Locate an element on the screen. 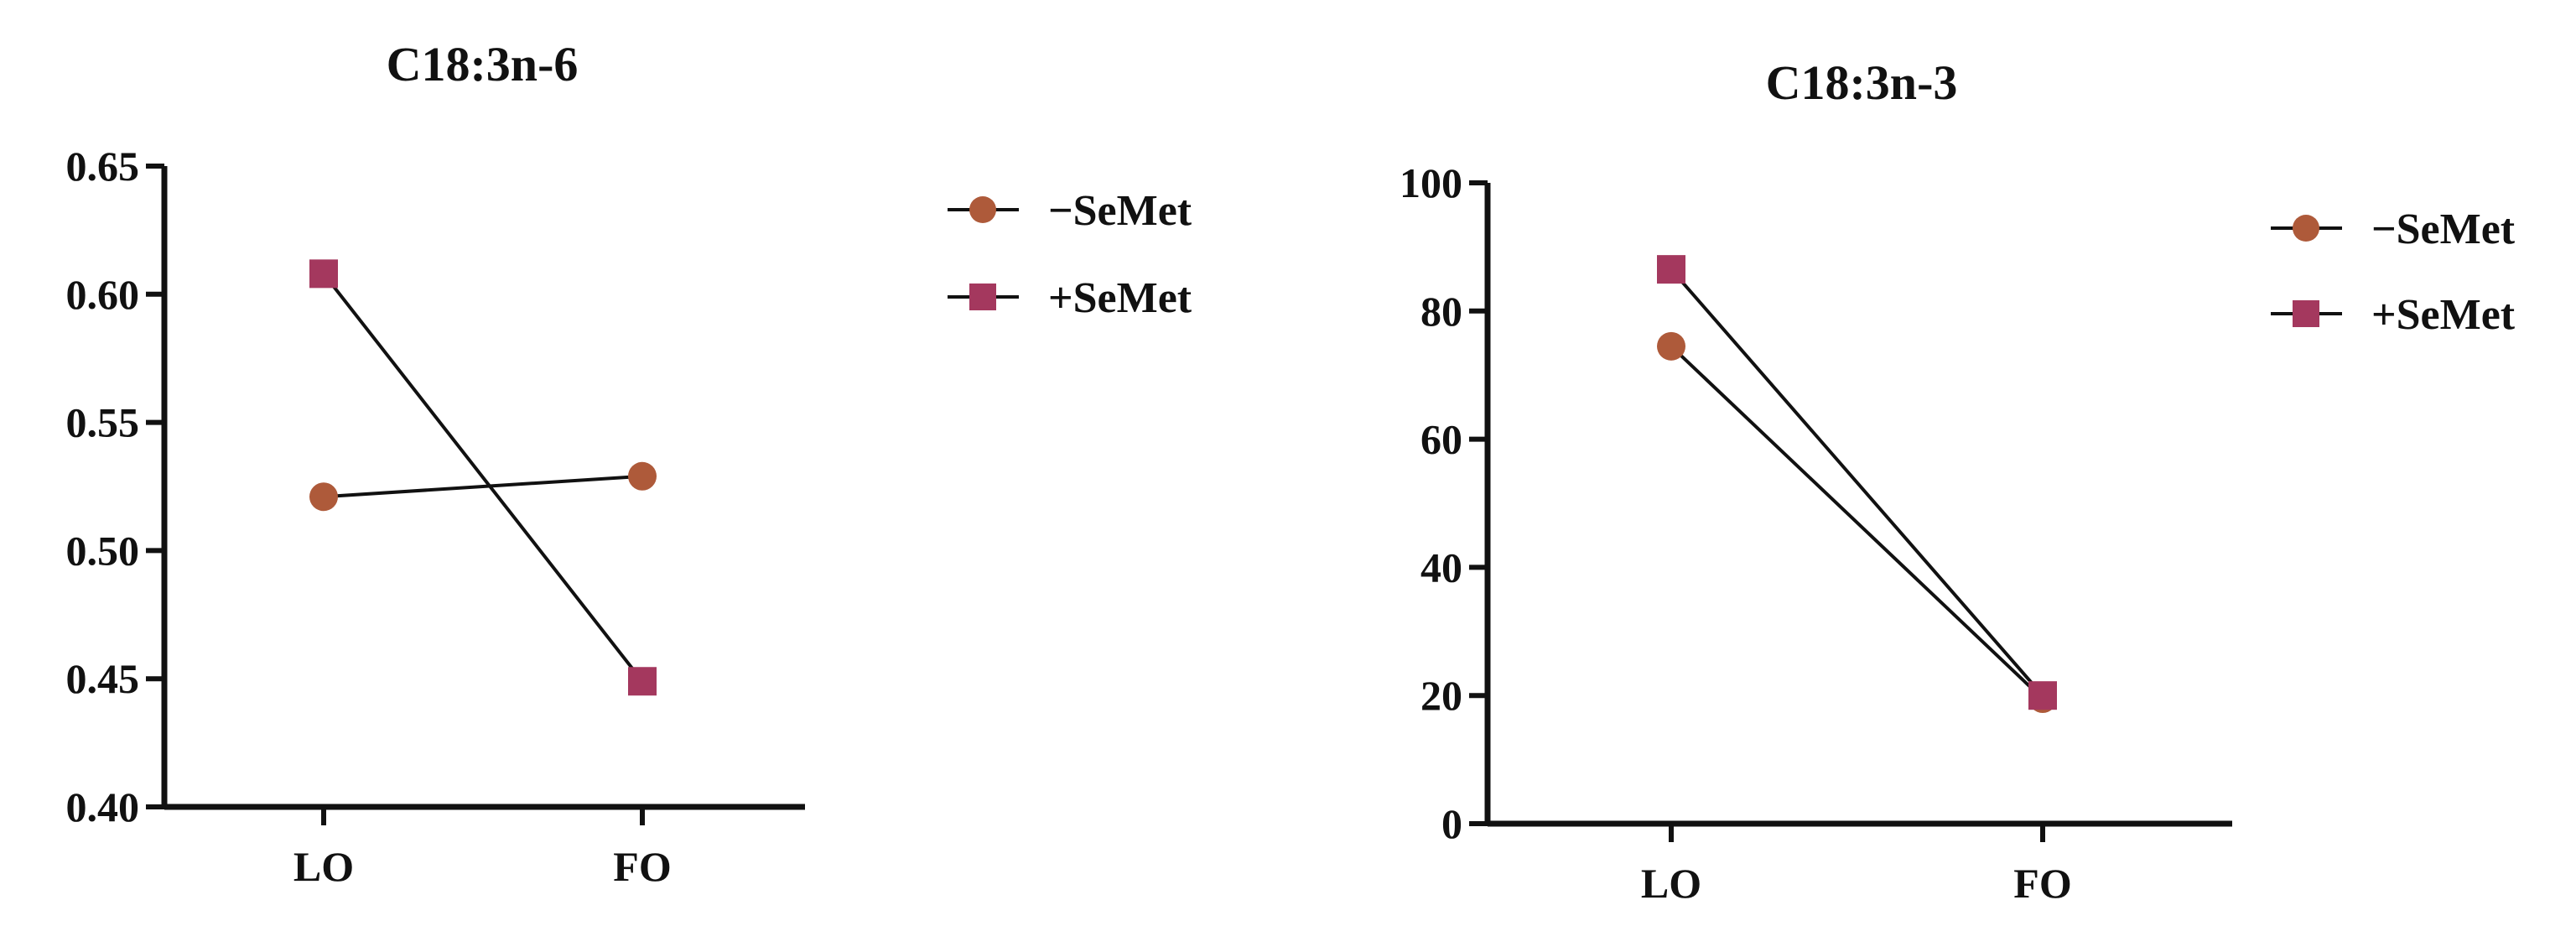 The image size is (2576, 926). x-ticks-2: LO FO is located at coordinates (1857, 865).